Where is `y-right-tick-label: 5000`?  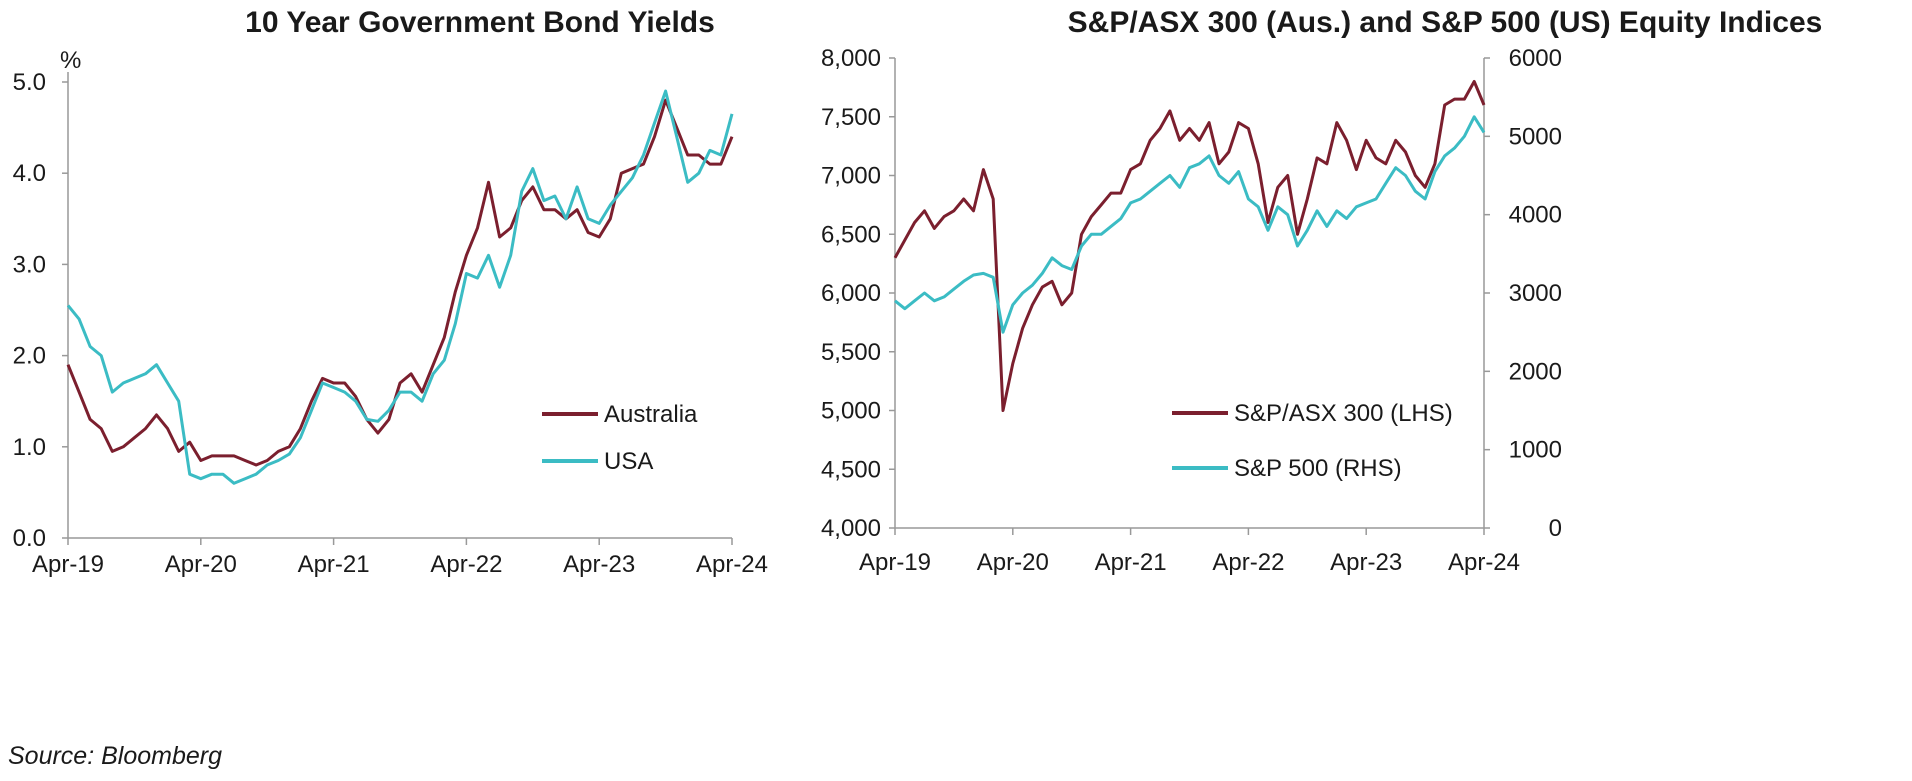 y-right-tick-label: 5000 is located at coordinates (1535, 136).